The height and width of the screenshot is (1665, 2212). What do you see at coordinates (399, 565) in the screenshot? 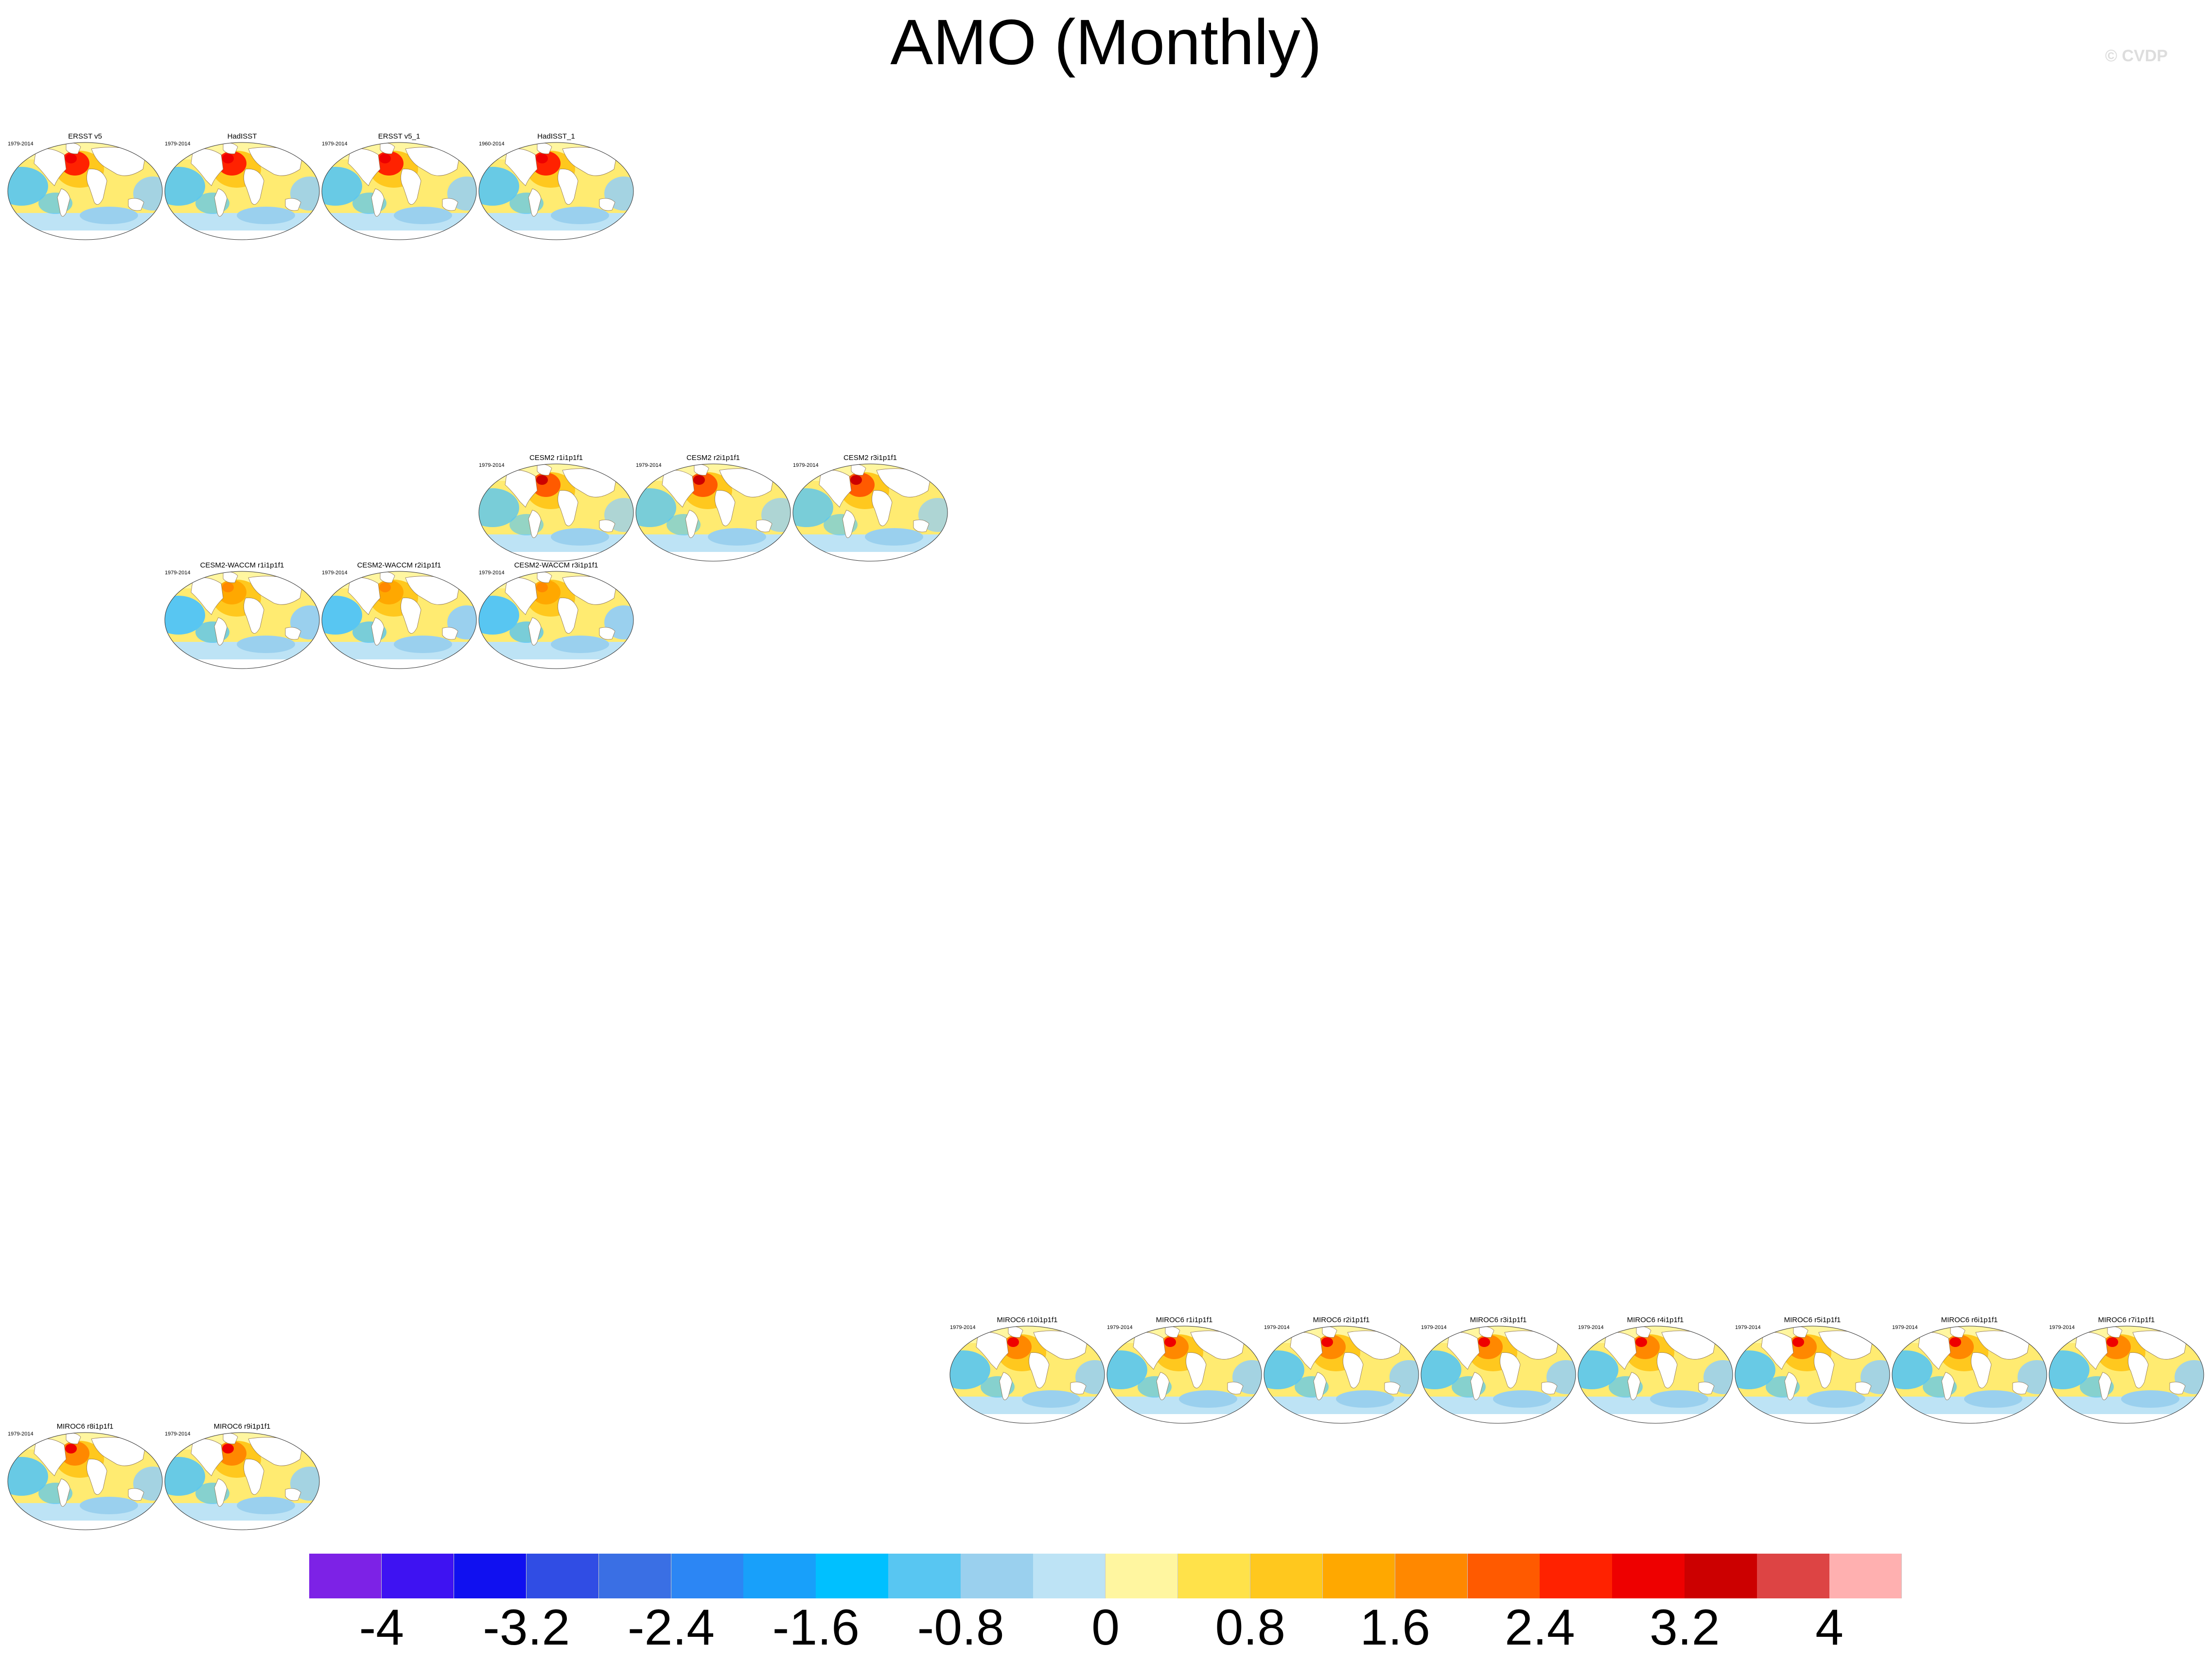
I see `panel-title: CESM2-WACCM r2i1p1f1` at bounding box center [399, 565].